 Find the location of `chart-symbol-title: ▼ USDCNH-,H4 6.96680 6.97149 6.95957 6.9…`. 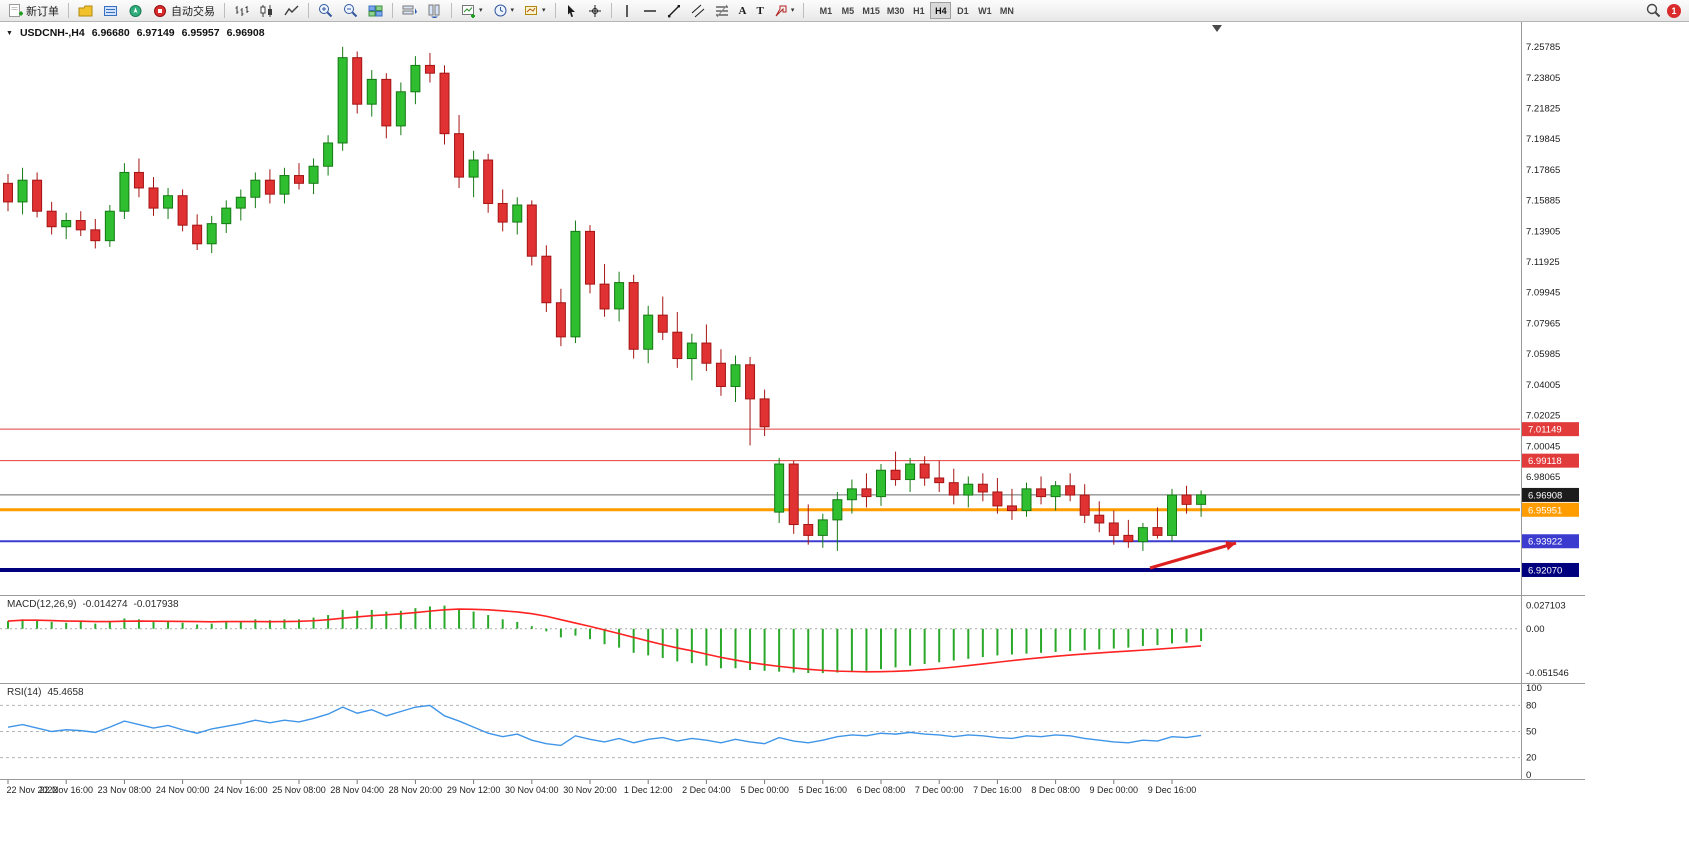

chart-symbol-title: ▼ USDCNH-,H4 6.96680 6.97149 6.95957 6.9… is located at coordinates (135, 33).